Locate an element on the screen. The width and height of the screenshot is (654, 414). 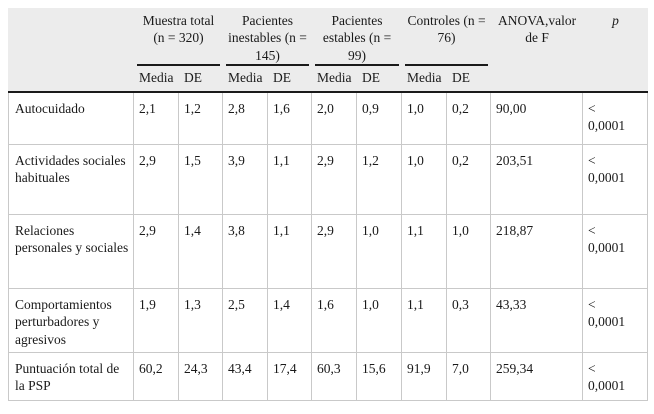
p-value-header: p is located at coordinates (616, 51).